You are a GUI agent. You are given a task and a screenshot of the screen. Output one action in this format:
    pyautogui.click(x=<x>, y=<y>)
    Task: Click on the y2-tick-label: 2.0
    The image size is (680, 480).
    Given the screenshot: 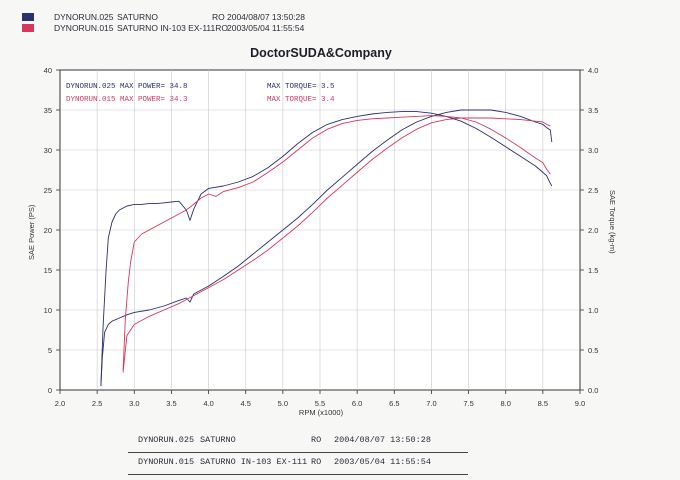 What is the action you would take?
    pyautogui.click(x=593, y=230)
    